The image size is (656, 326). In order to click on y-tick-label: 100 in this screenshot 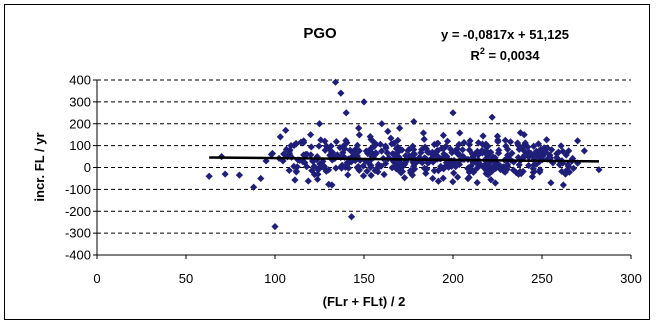, I will do `click(80, 145)`.